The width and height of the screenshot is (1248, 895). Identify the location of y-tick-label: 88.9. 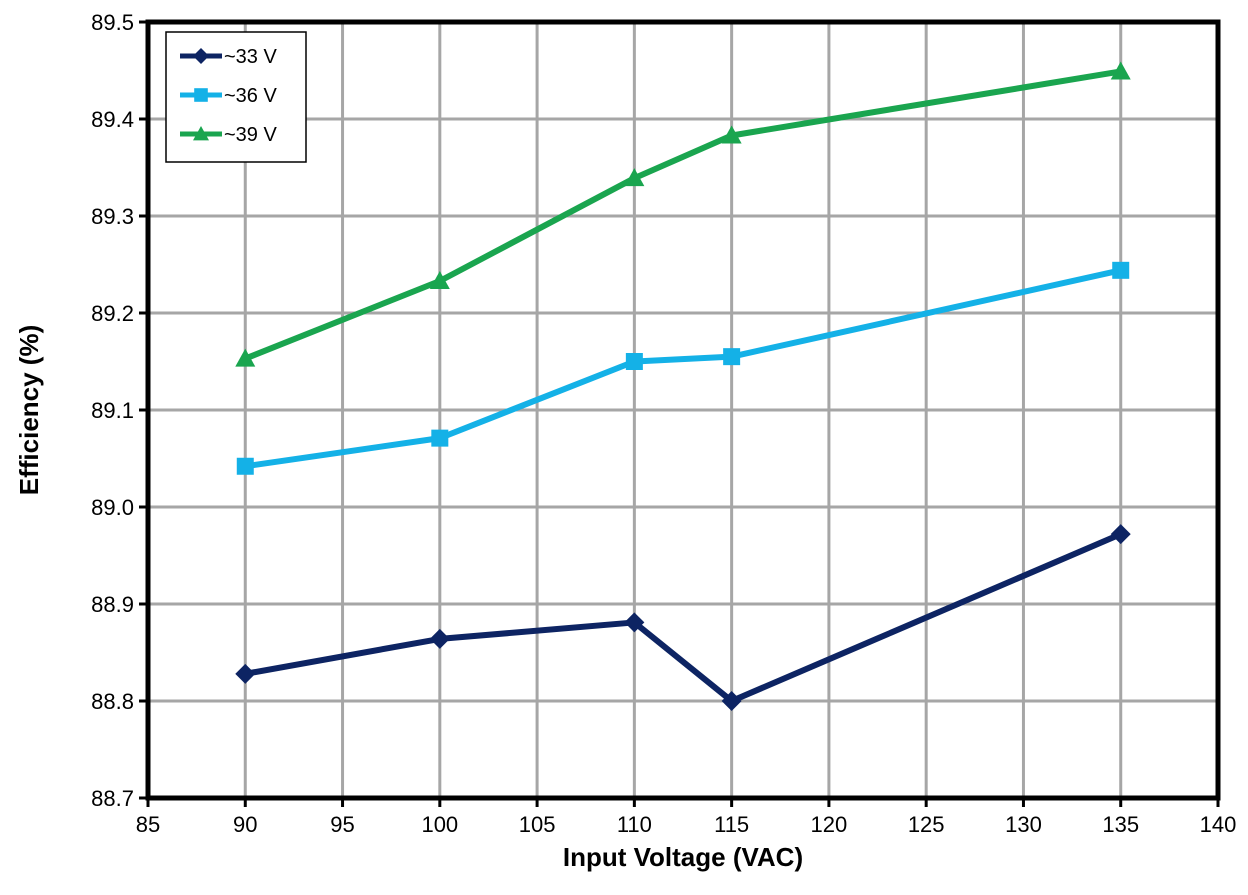
(112, 604).